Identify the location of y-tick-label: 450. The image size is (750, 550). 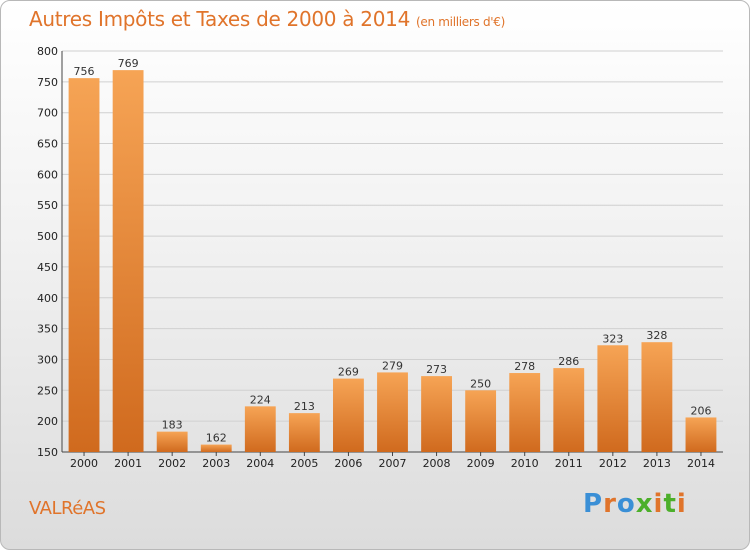
(47, 267).